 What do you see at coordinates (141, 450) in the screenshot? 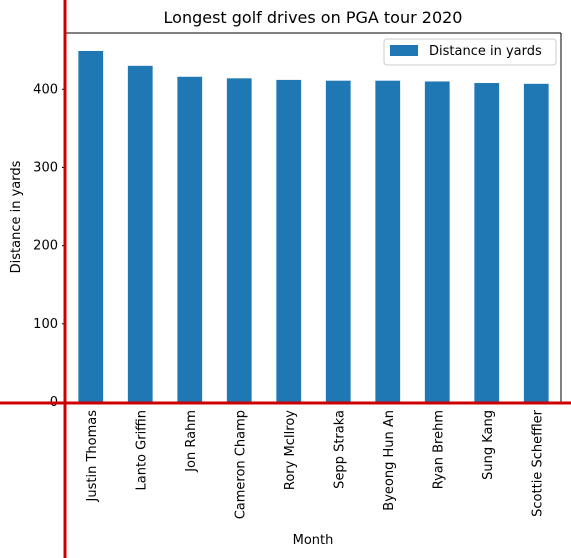
I see `x-tick-label: Lanto Griffin` at bounding box center [141, 450].